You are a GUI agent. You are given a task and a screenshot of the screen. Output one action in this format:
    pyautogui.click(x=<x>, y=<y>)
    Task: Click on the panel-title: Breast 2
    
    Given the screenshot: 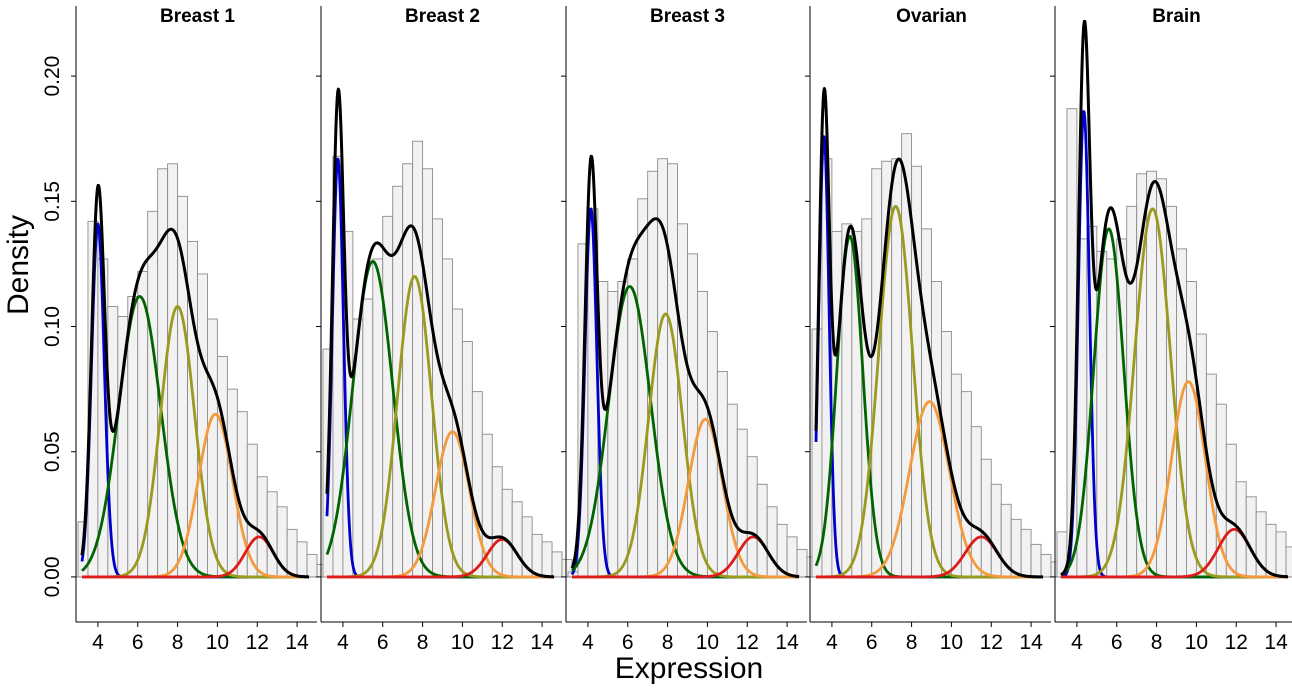 What is the action you would take?
    pyautogui.click(x=442, y=16)
    